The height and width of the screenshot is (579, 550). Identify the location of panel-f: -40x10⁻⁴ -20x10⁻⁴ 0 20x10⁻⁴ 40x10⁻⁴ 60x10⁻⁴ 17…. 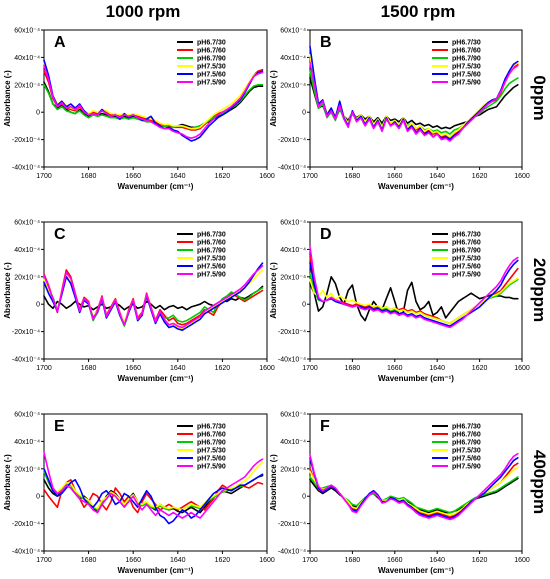
(399, 494).